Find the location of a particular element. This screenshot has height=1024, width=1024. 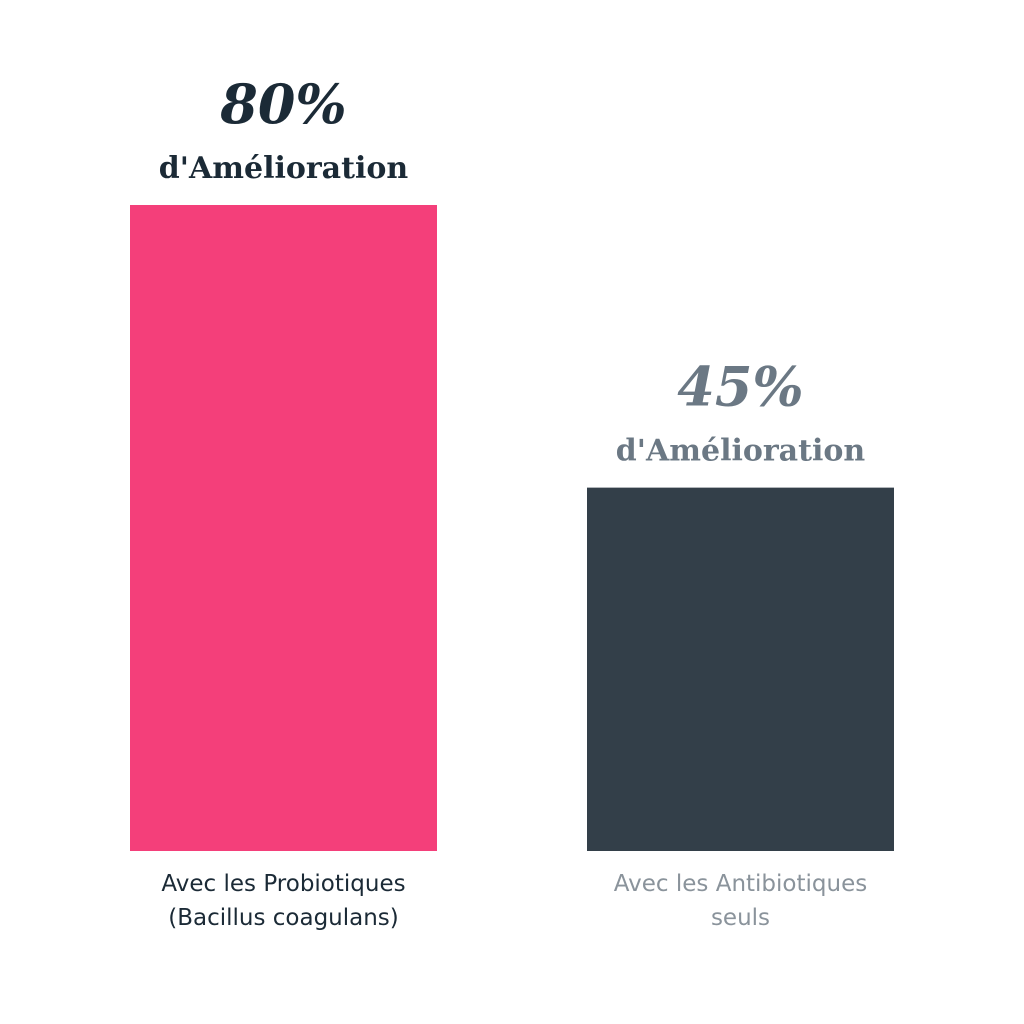

category-label-antibiotiques: Avec les Antibiotiques seuls is located at coordinates (740, 901).